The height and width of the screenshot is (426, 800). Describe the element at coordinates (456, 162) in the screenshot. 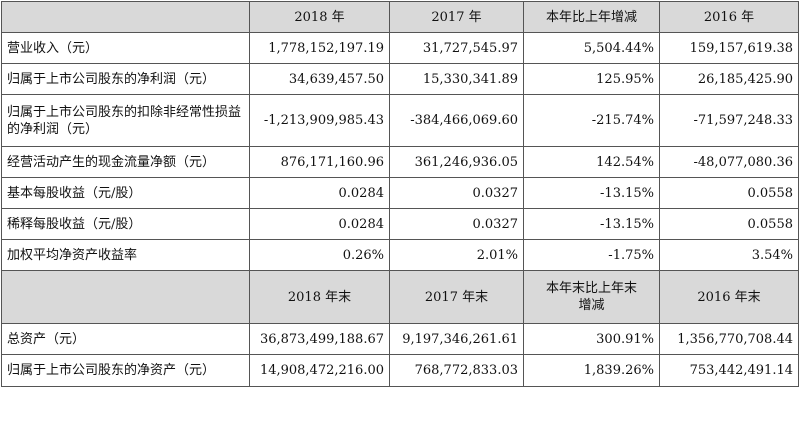

I see `value-2017: 361,246,936.05` at that location.